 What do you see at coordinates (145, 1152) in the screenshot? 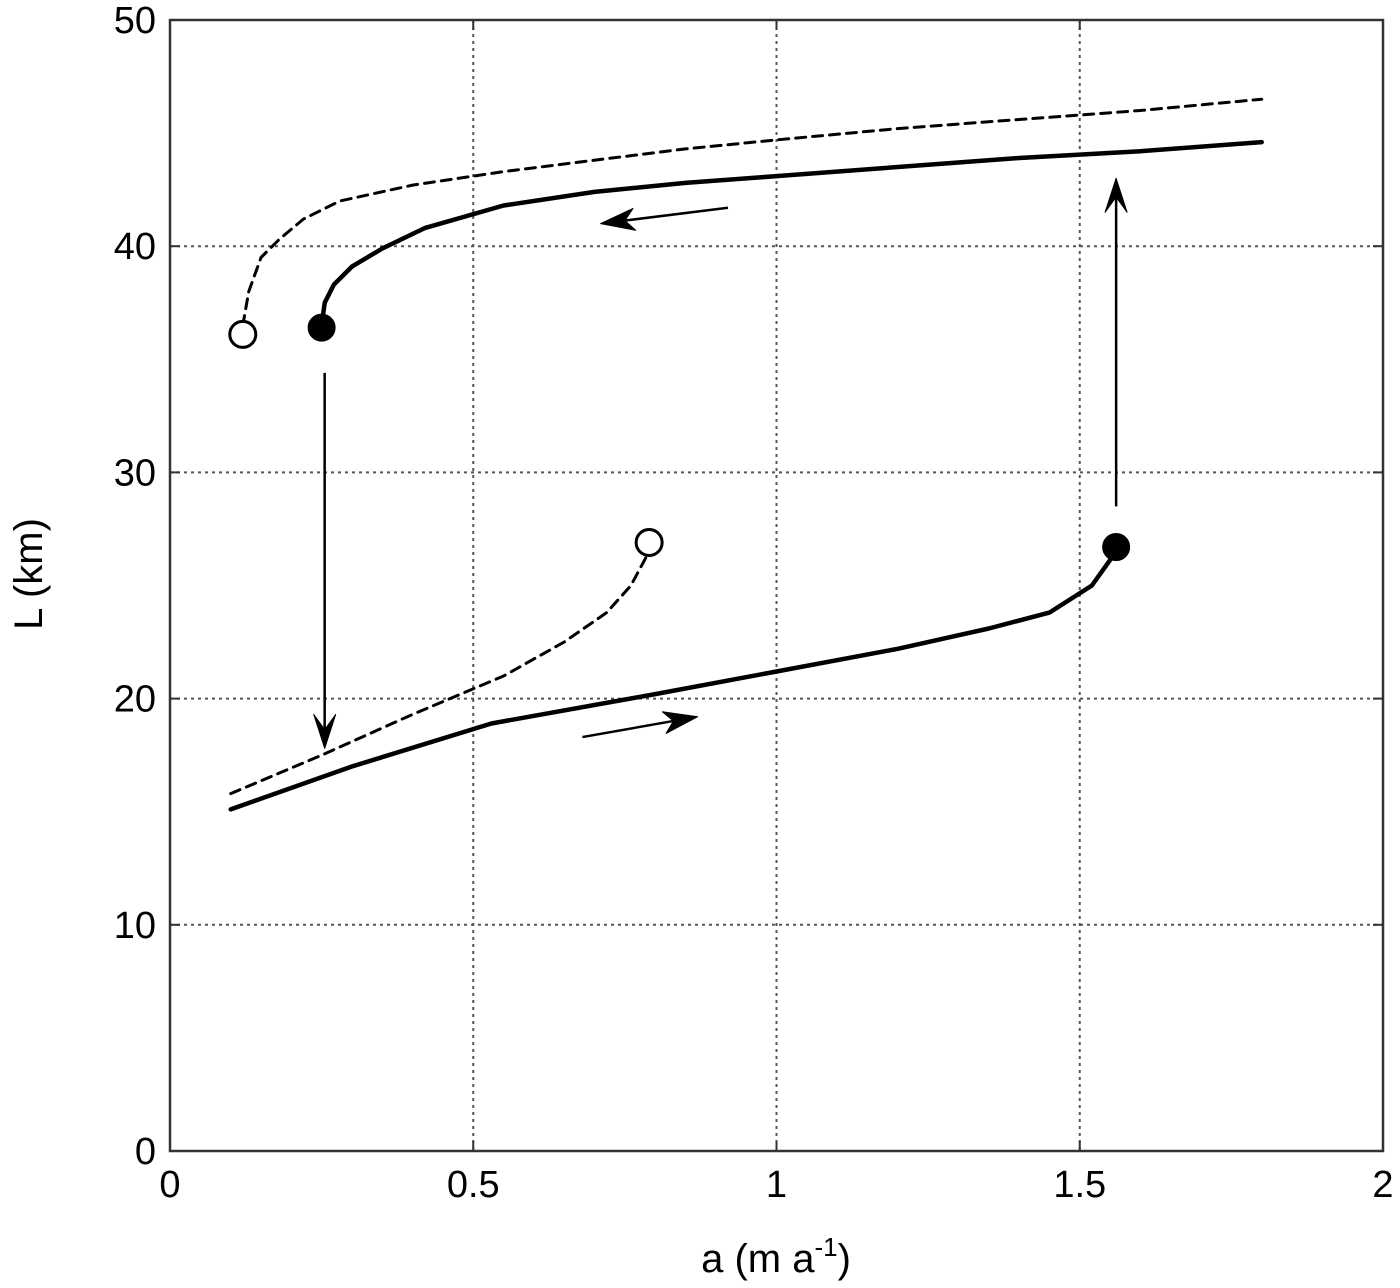
I see `y-tick-label: 0` at bounding box center [145, 1152].